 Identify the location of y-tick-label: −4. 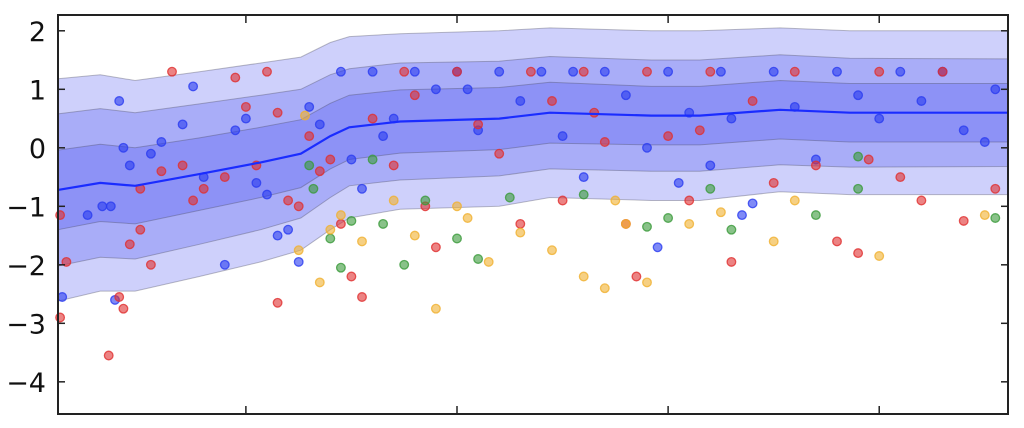
(26, 383).